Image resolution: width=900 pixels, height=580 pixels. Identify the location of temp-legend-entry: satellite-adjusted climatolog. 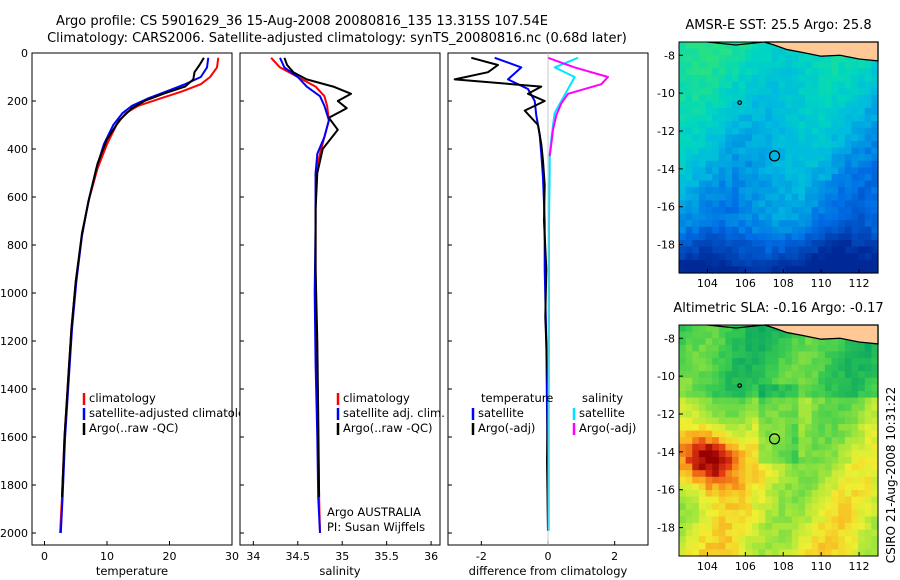
(170, 413).